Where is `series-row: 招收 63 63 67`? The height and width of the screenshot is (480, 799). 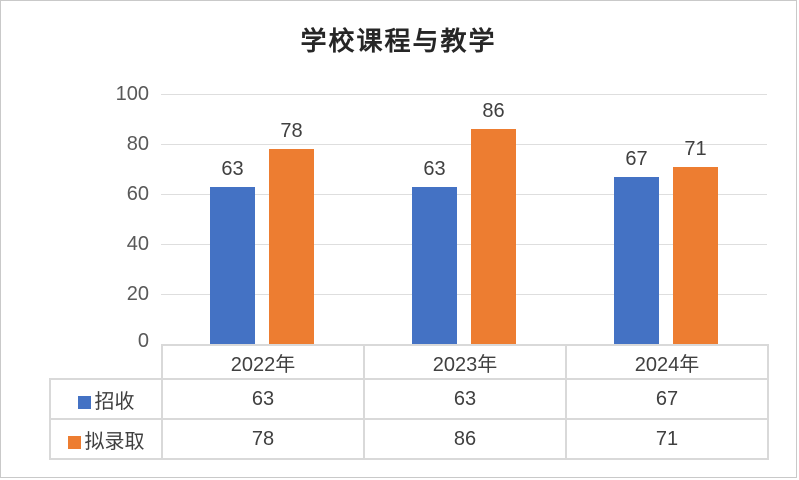 series-row: 招收 63 63 67 is located at coordinates (409, 399).